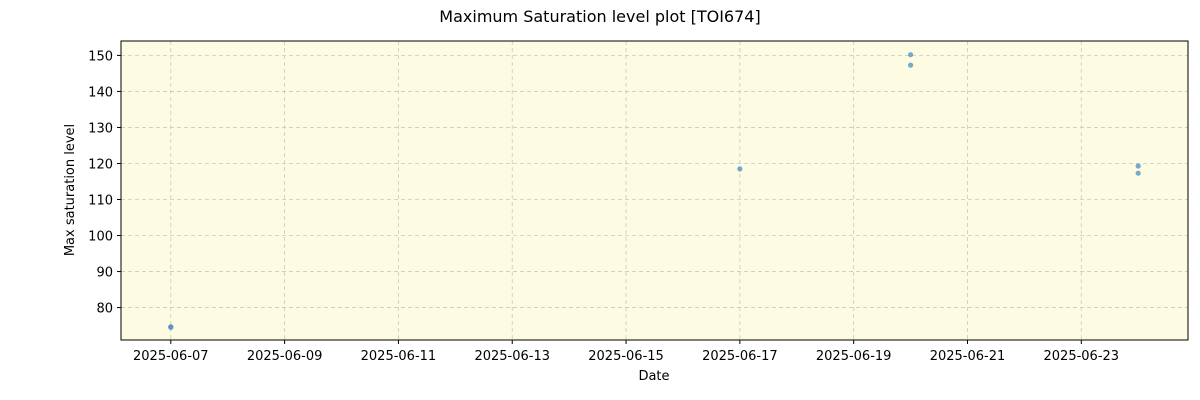  I want to click on x-tick-label: 2025-06-09, so click(285, 356).